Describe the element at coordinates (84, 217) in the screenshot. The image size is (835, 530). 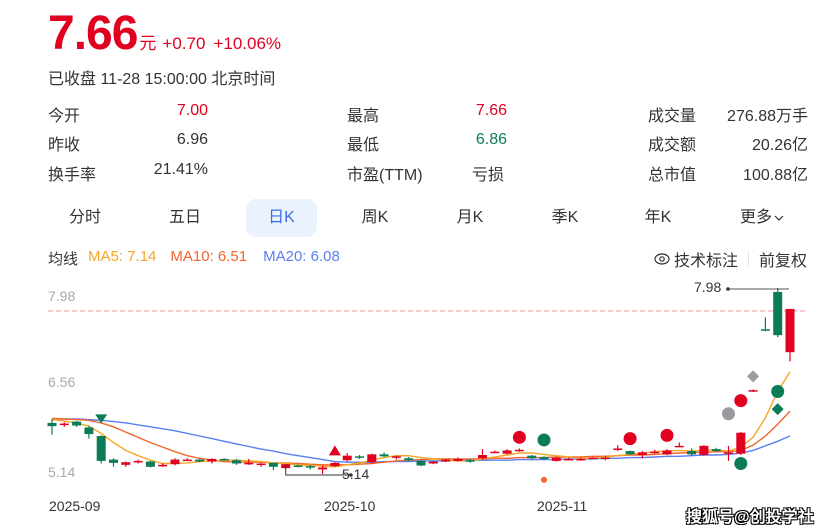
I see `tab-intraday: 分时` at that location.